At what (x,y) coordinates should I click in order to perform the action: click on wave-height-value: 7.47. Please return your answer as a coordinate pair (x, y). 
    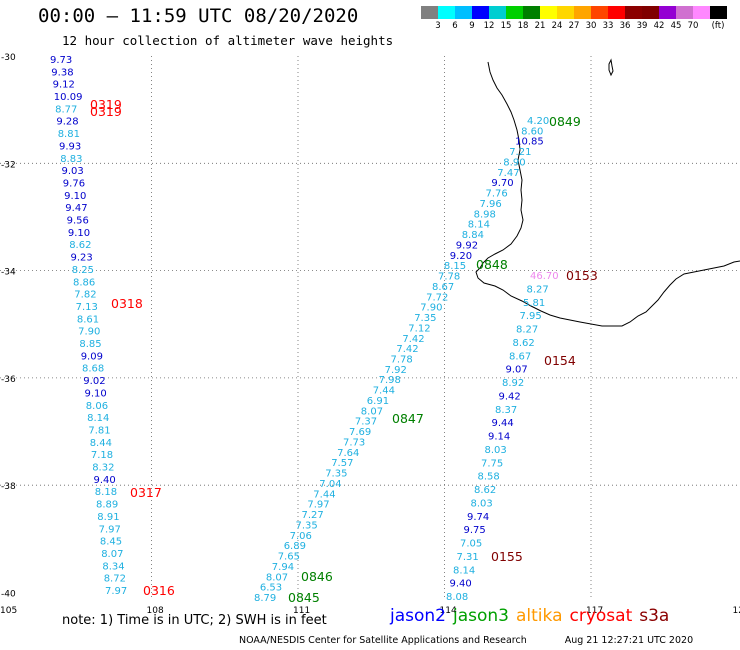
    Looking at the image, I should click on (508, 173).